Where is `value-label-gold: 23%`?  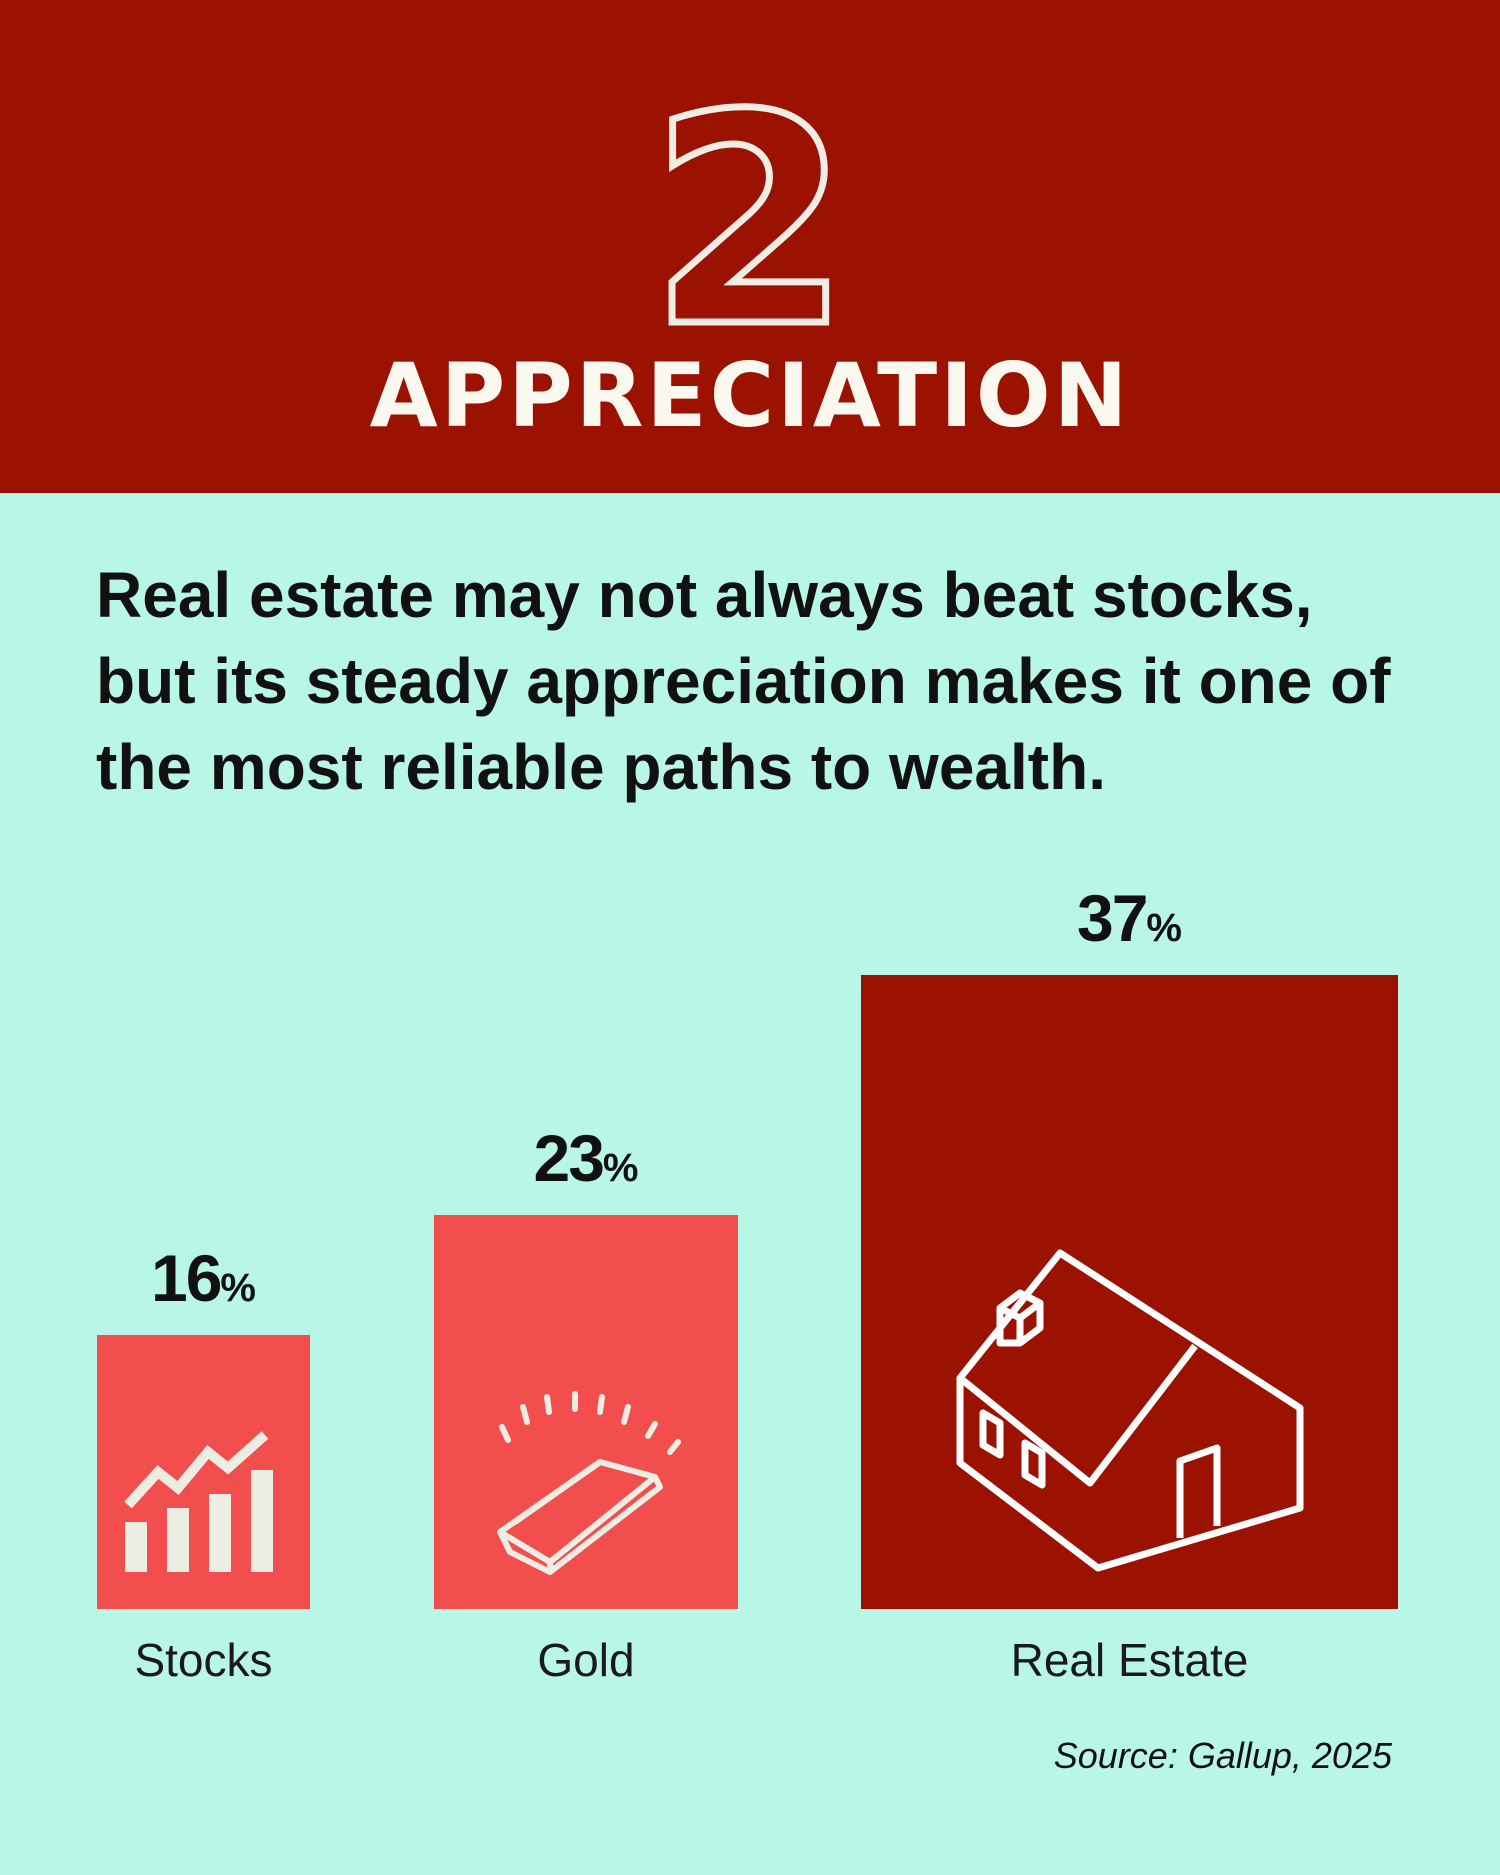 value-label-gold: 23% is located at coordinates (586, 1158).